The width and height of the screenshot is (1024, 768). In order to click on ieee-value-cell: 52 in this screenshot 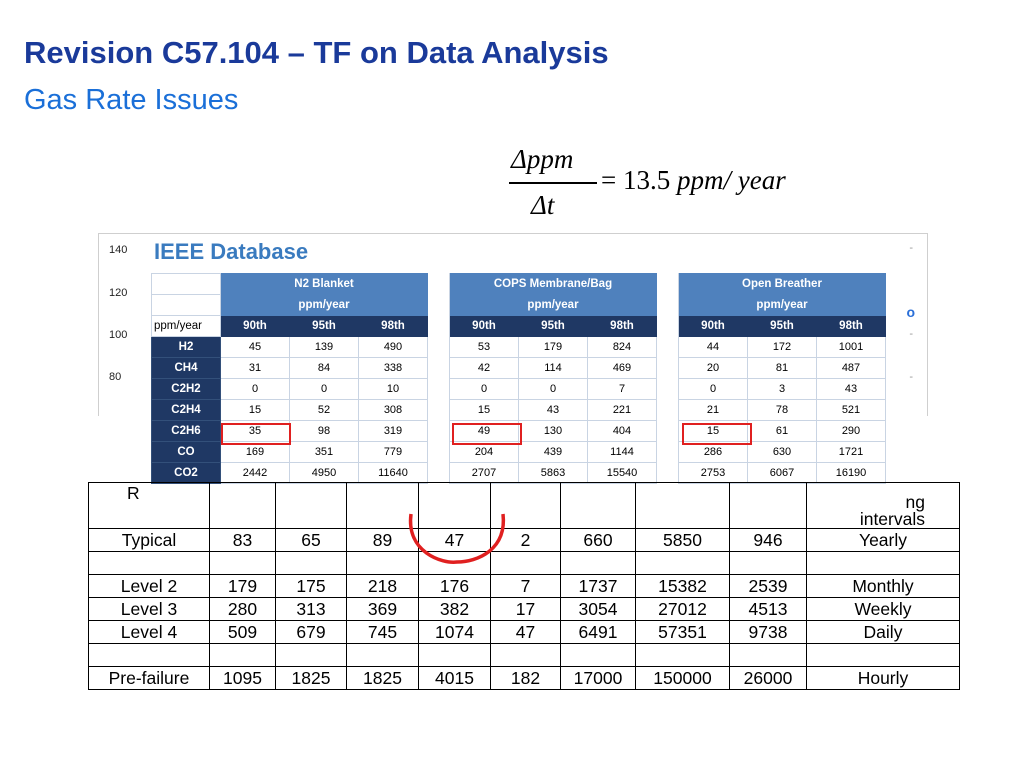, I will do `click(324, 410)`.